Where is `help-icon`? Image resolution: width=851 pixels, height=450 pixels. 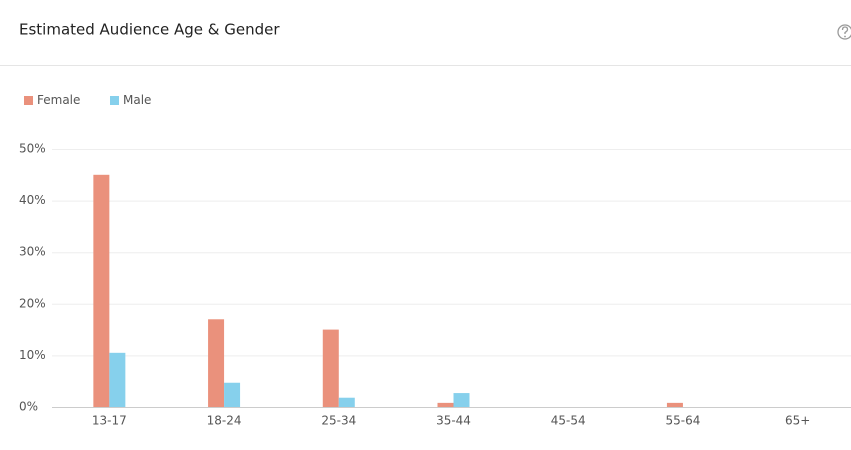 help-icon is located at coordinates (844, 32).